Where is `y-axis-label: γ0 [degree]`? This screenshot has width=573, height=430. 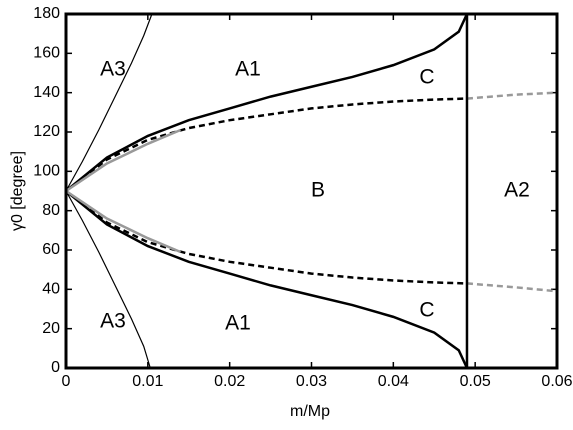
y-axis-label: γ0 [degree] is located at coordinates (17, 191).